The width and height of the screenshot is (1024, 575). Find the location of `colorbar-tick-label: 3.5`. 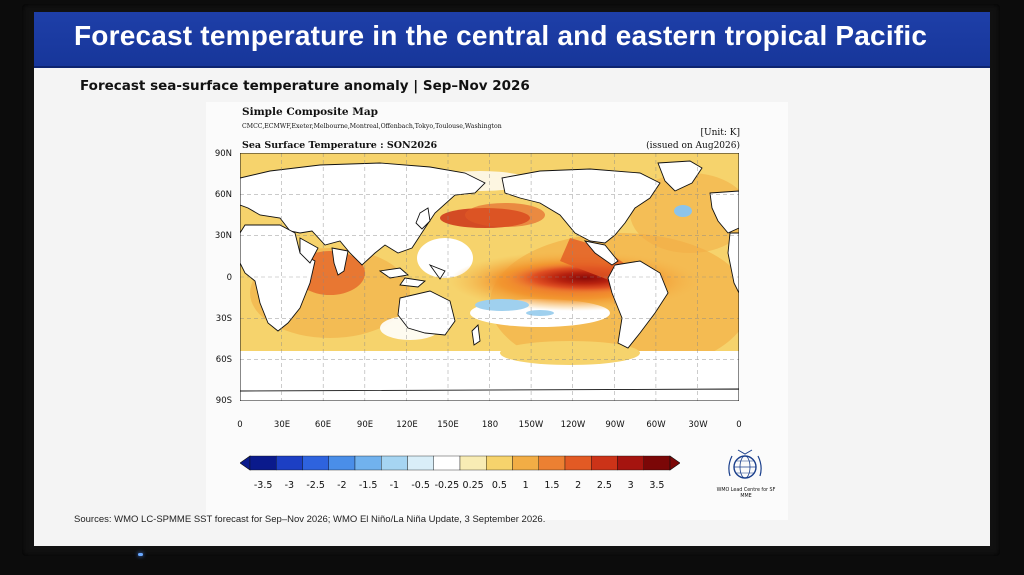

colorbar-tick-label: 3.5 is located at coordinates (657, 485).